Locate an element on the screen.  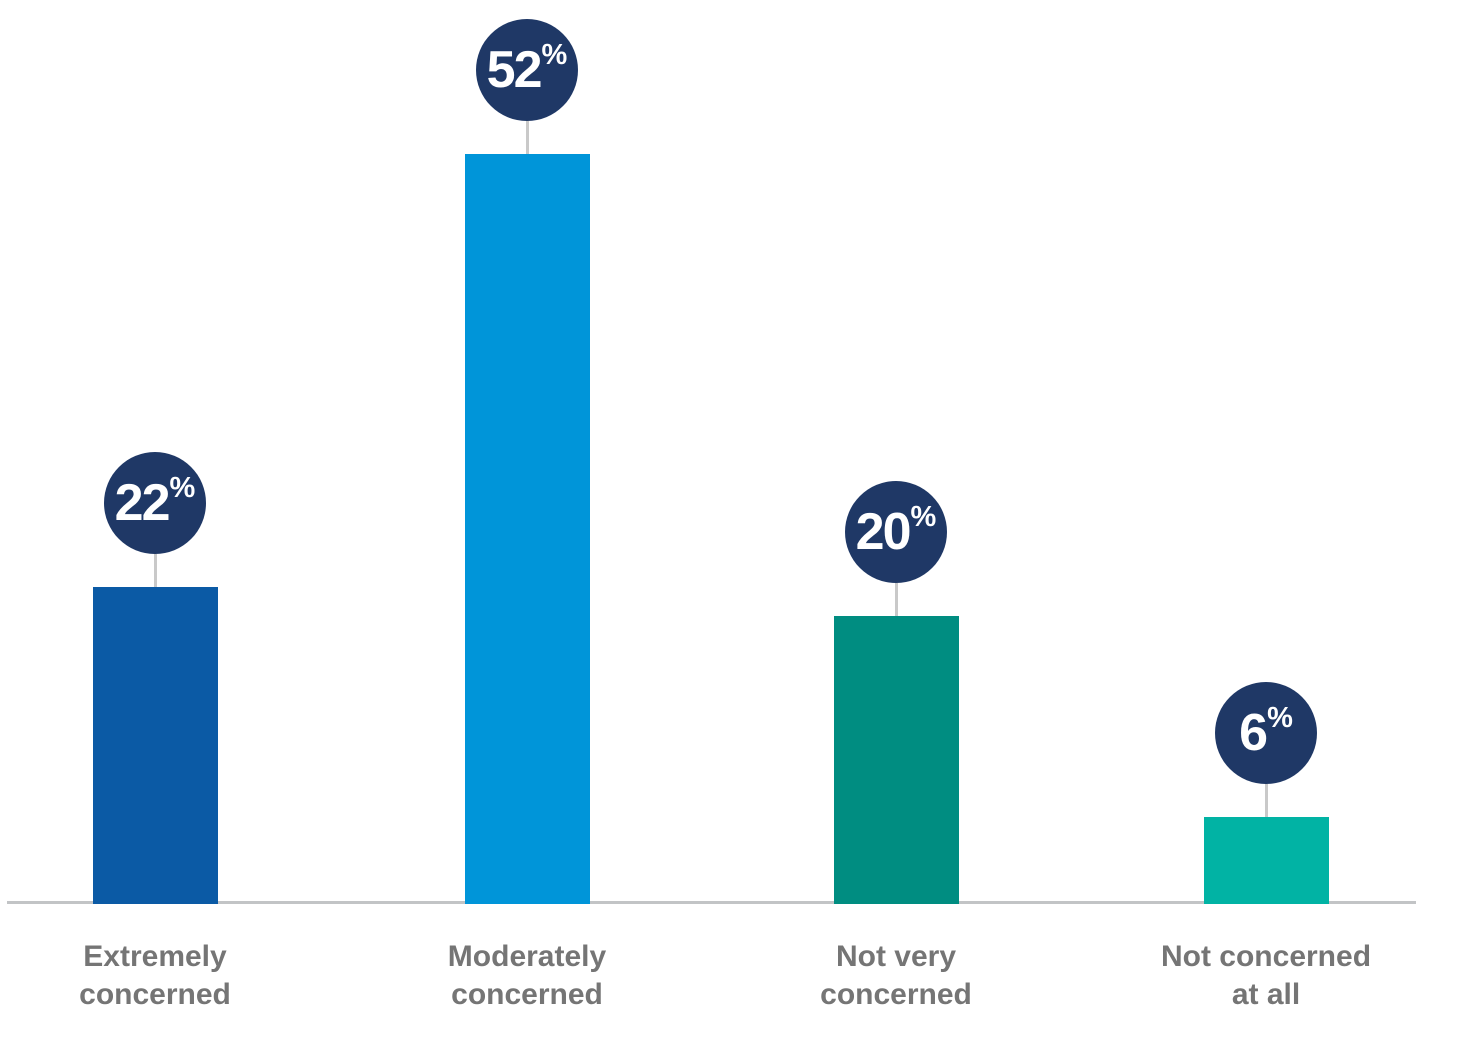
value-badge: 20% is located at coordinates (896, 532).